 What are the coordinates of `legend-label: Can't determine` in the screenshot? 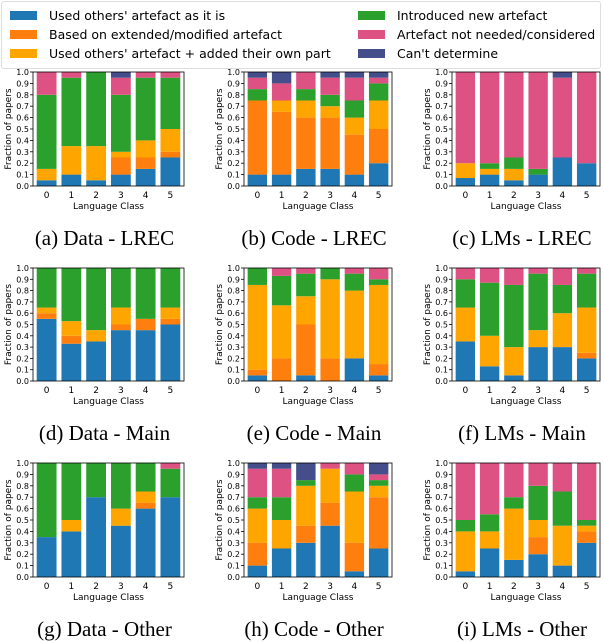 It's located at (448, 53).